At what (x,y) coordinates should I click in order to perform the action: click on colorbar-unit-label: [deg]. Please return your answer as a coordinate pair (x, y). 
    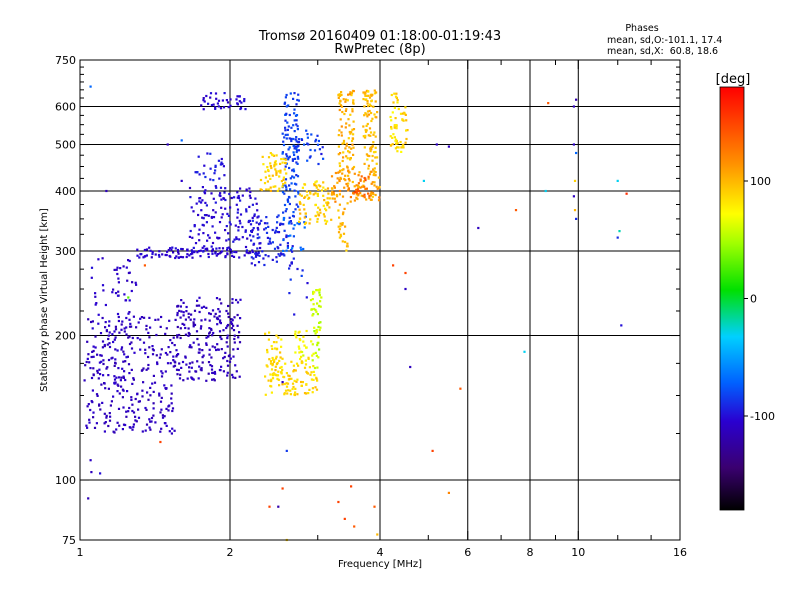
    Looking at the image, I should click on (733, 79).